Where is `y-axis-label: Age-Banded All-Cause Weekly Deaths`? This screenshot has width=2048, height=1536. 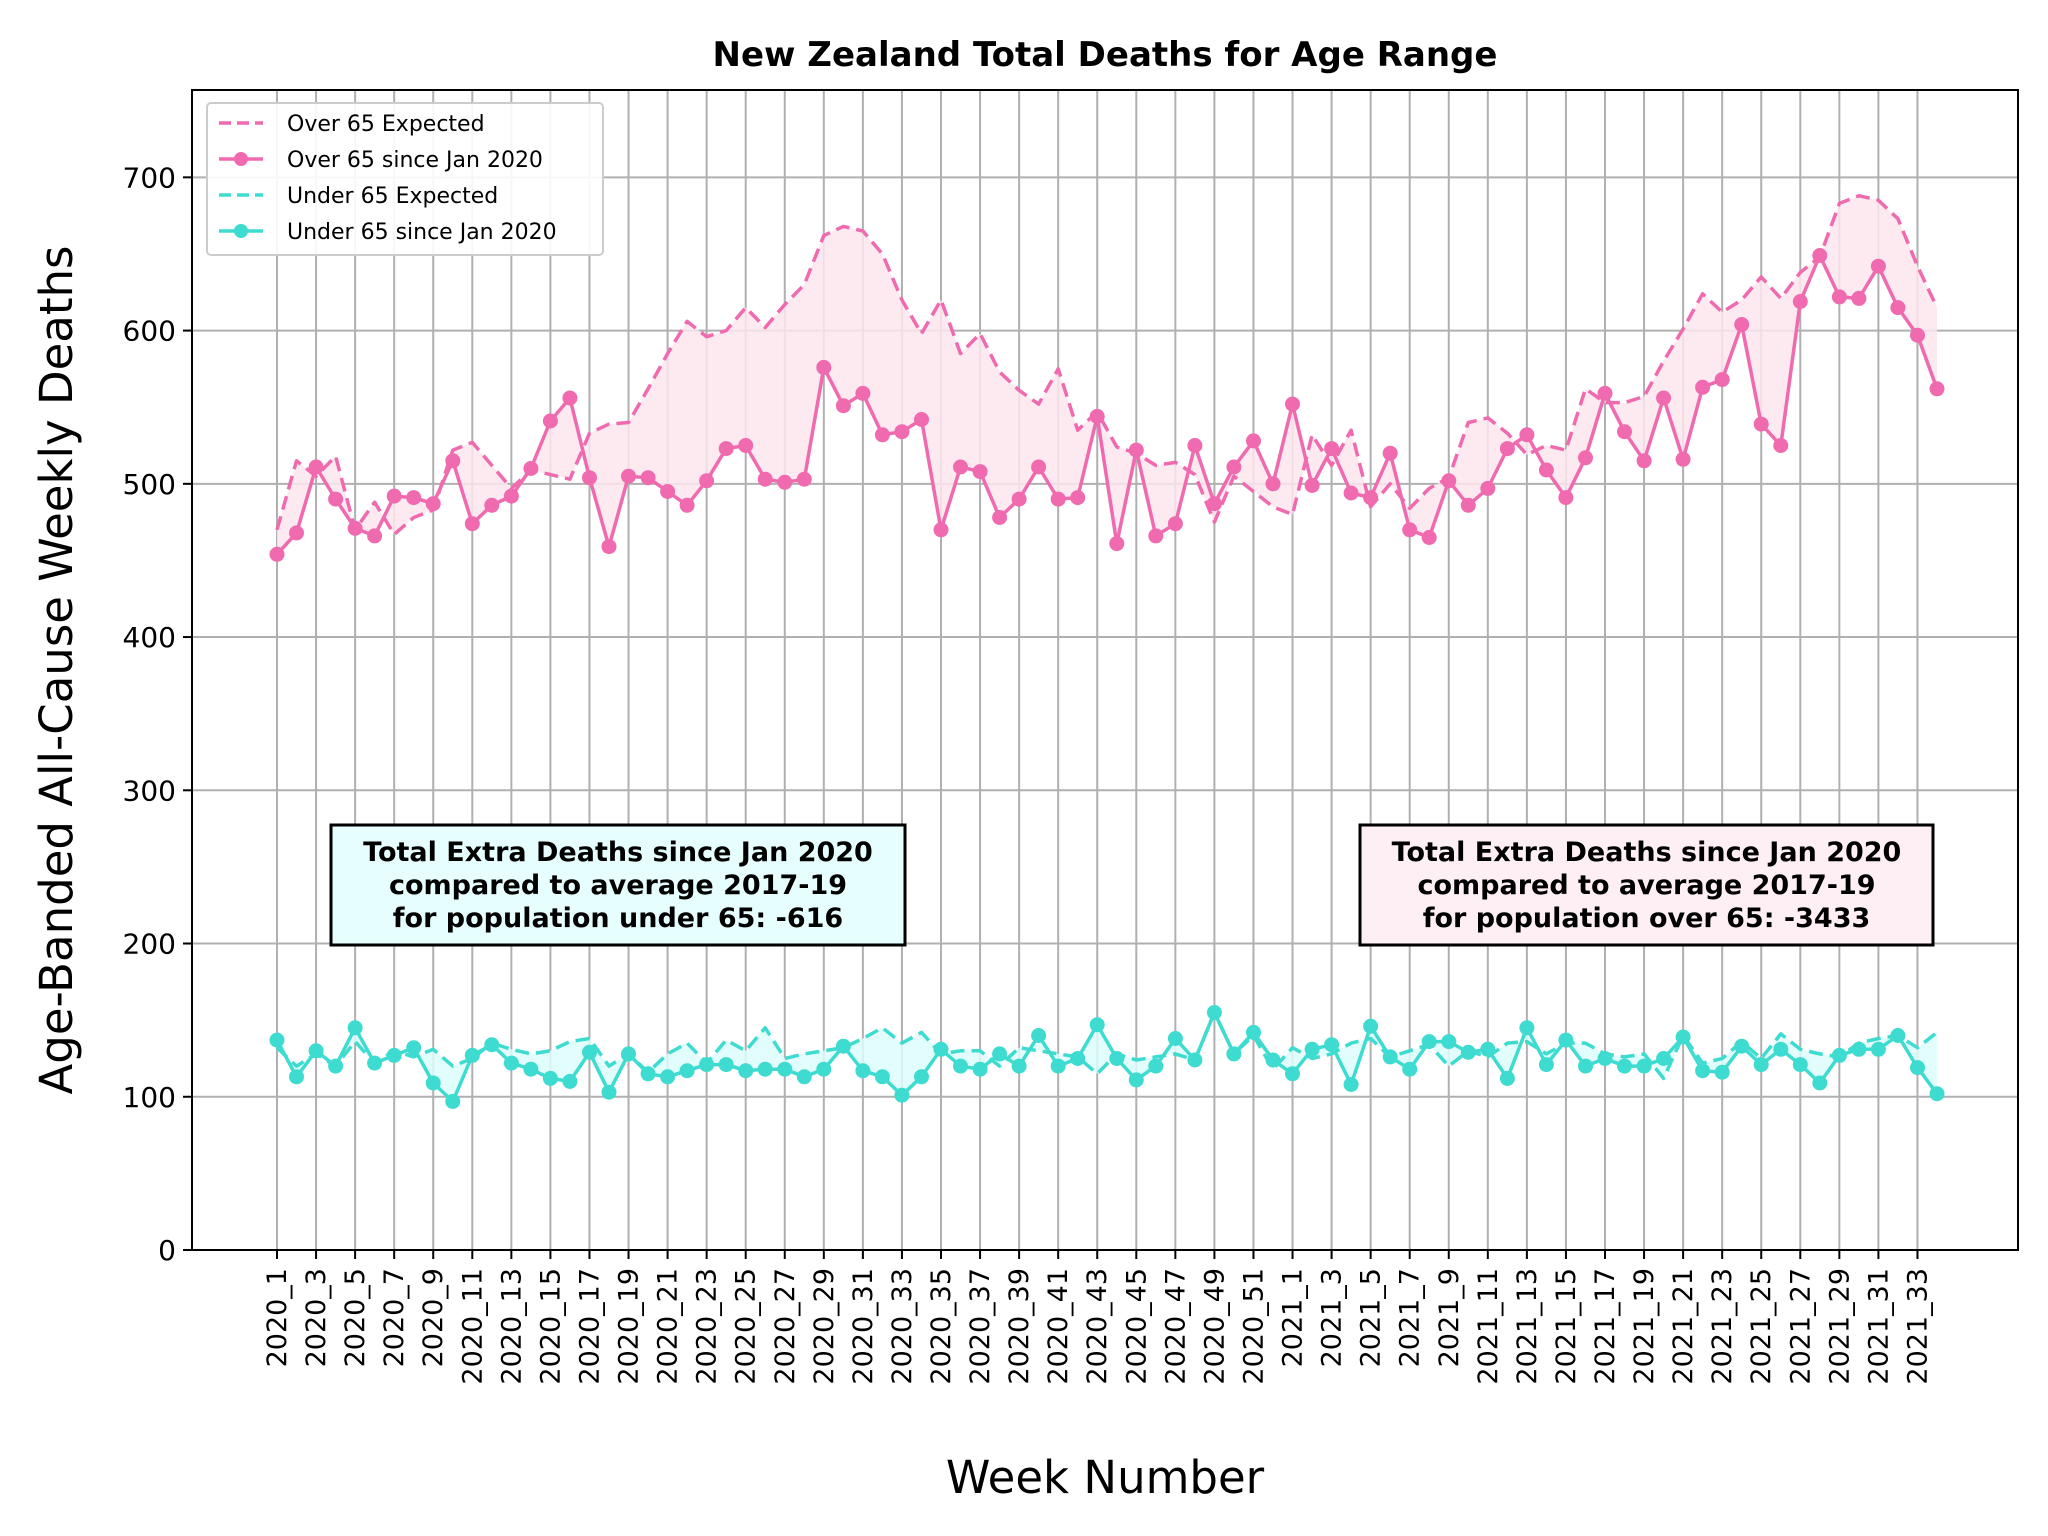 y-axis-label: Age-Banded All-Cause Weekly Deaths is located at coordinates (56, 670).